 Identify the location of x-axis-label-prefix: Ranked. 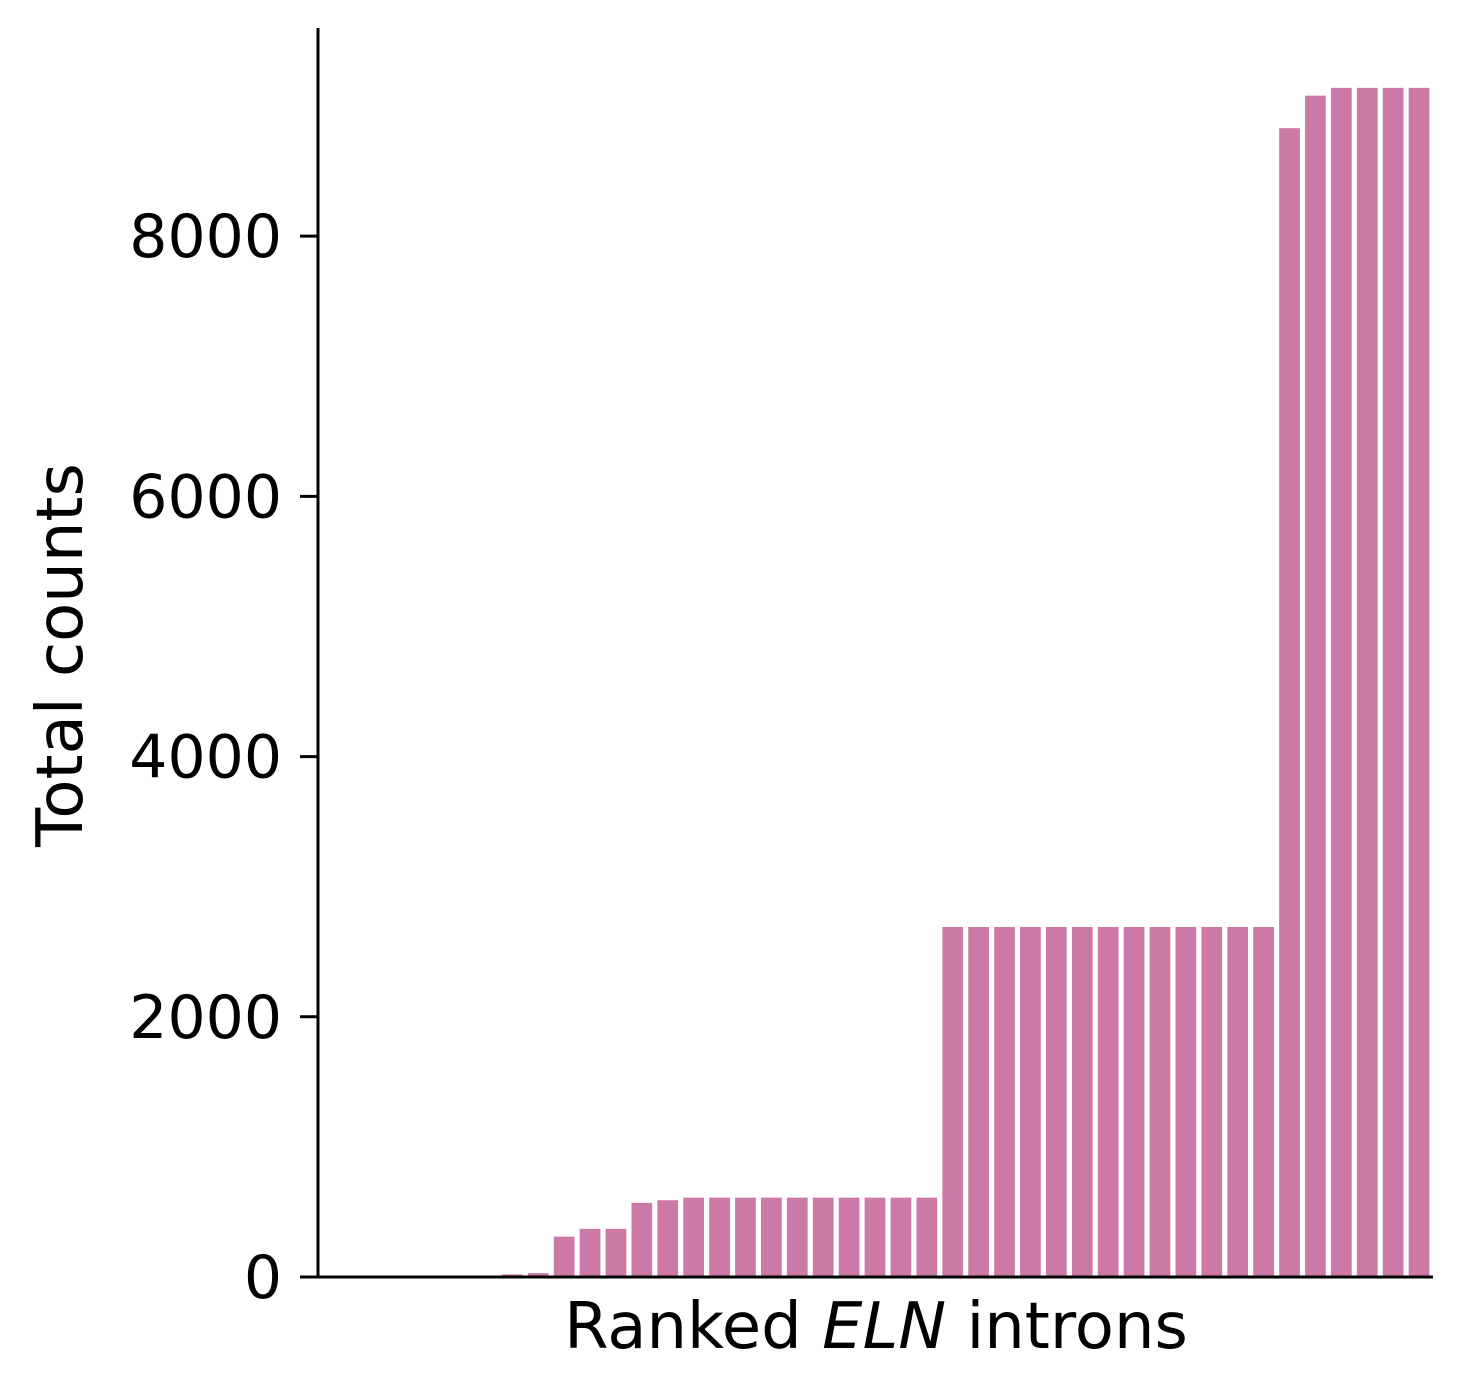
(693, 1327).